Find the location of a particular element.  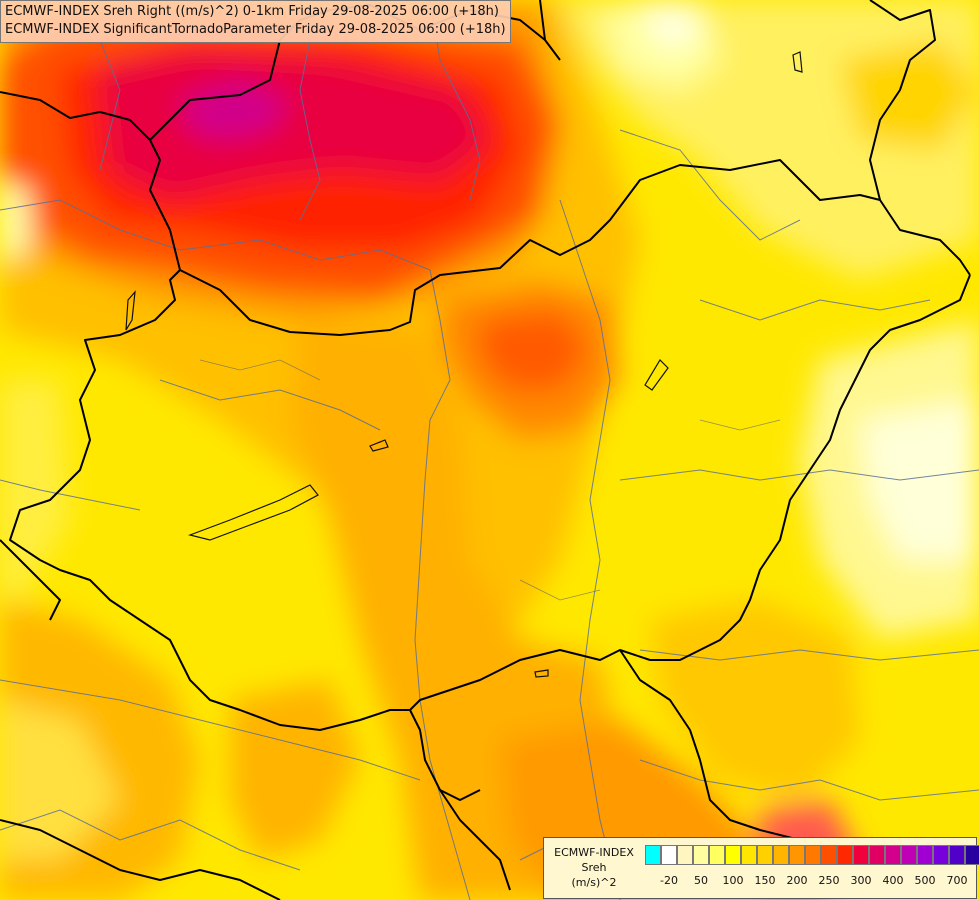

legend-tick-label: 200 is located at coordinates (797, 880).